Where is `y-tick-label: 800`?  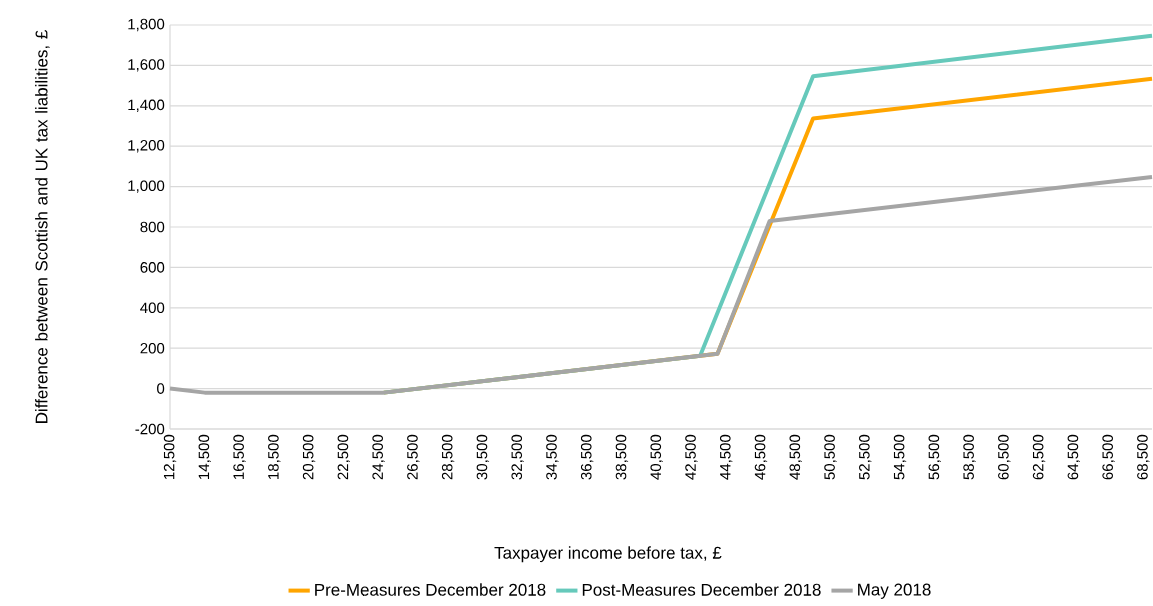 y-tick-label: 800 is located at coordinates (152, 227).